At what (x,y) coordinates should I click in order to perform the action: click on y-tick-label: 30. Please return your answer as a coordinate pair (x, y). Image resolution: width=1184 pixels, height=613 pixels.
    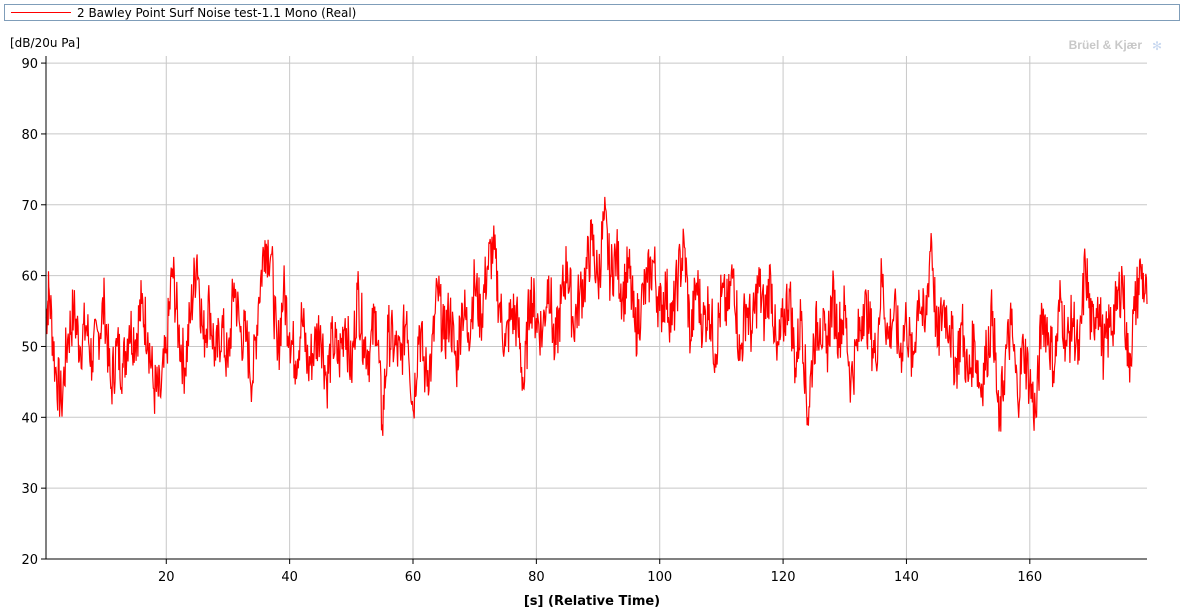
    Looking at the image, I should click on (29, 489).